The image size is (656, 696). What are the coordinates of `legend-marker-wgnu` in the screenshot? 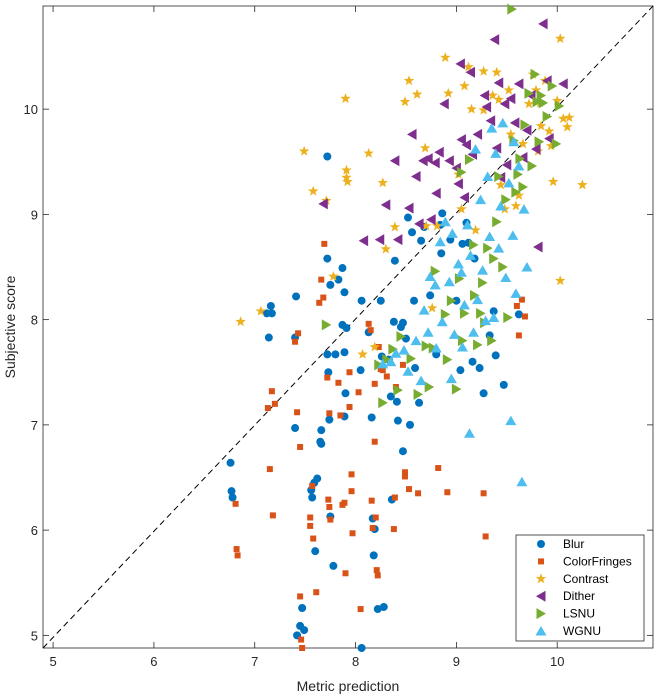 It's located at (541, 631).